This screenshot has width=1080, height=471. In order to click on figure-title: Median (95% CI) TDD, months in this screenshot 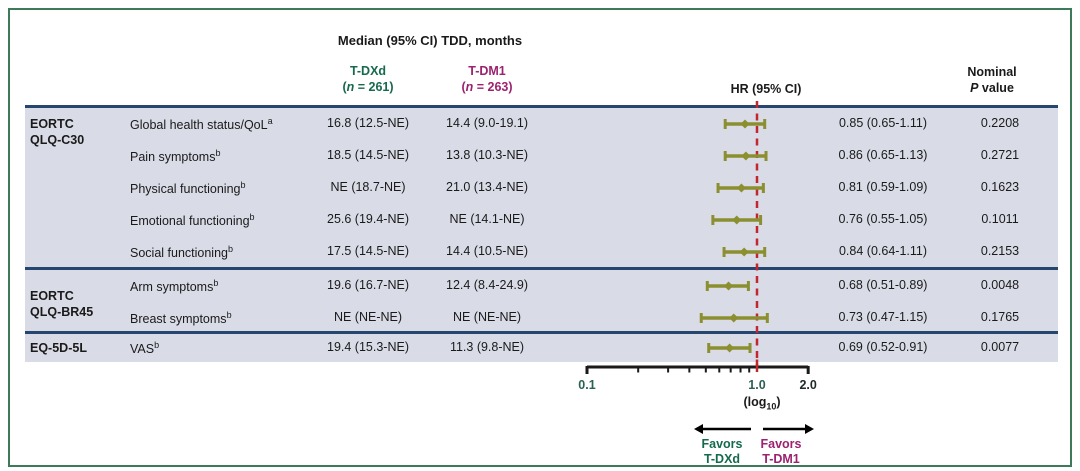, I will do `click(430, 40)`.